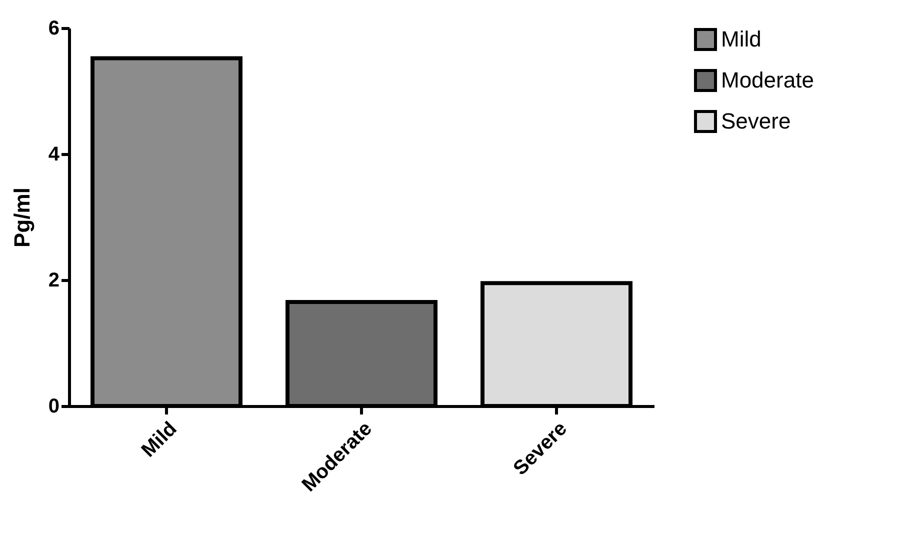 Image resolution: width=898 pixels, height=535 pixels. Describe the element at coordinates (741, 39) in the screenshot. I see `legend-label: Mild` at that location.